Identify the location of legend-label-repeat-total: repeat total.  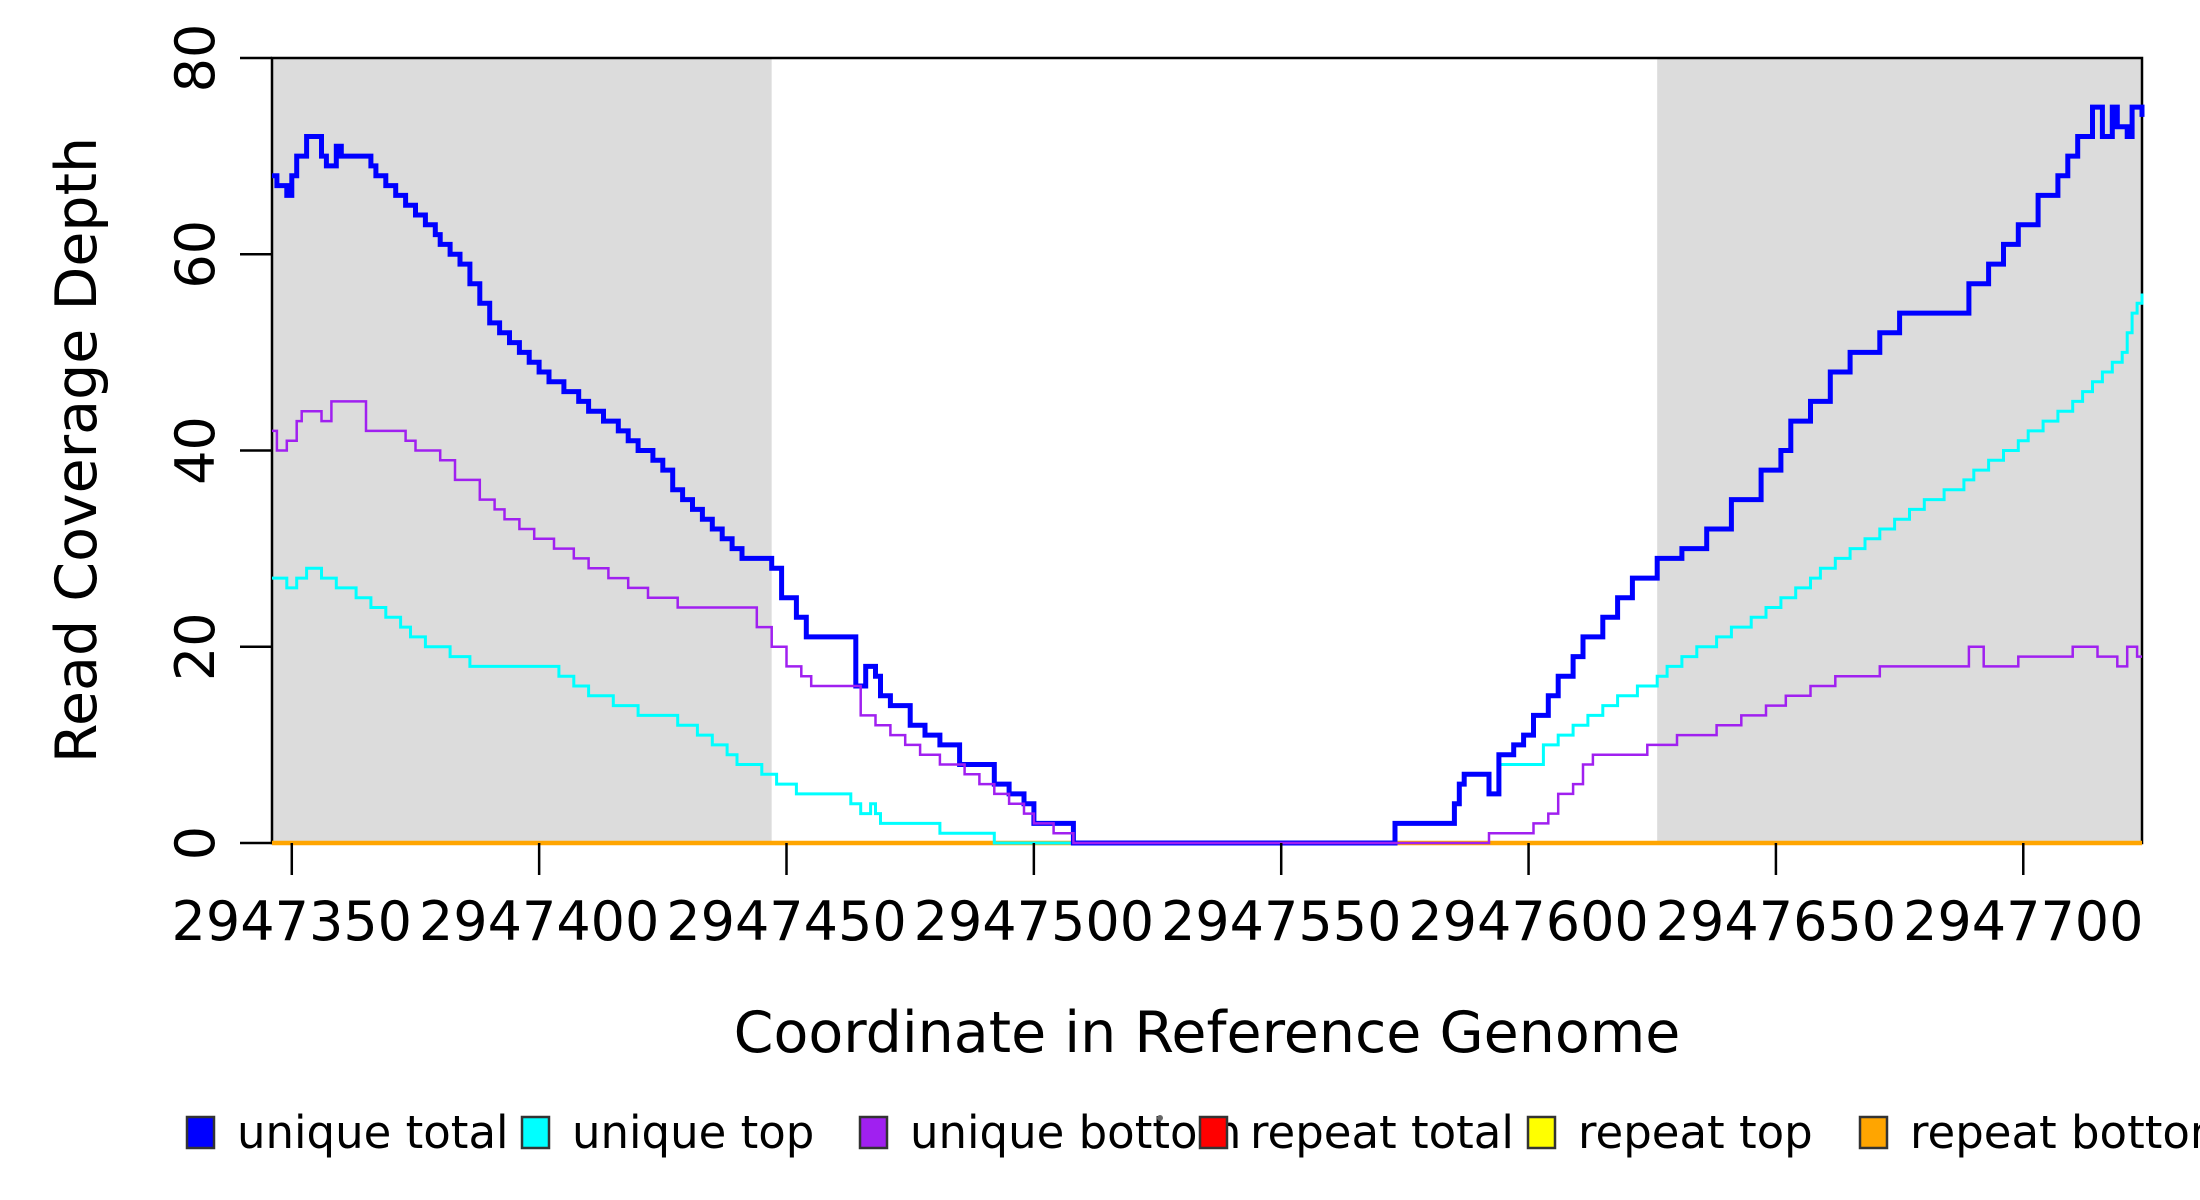
(1382, 1132).